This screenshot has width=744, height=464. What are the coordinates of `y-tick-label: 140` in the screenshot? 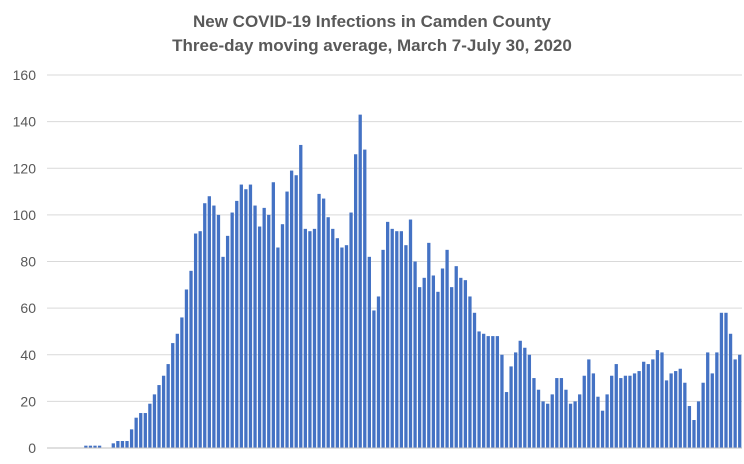 It's located at (25, 122).